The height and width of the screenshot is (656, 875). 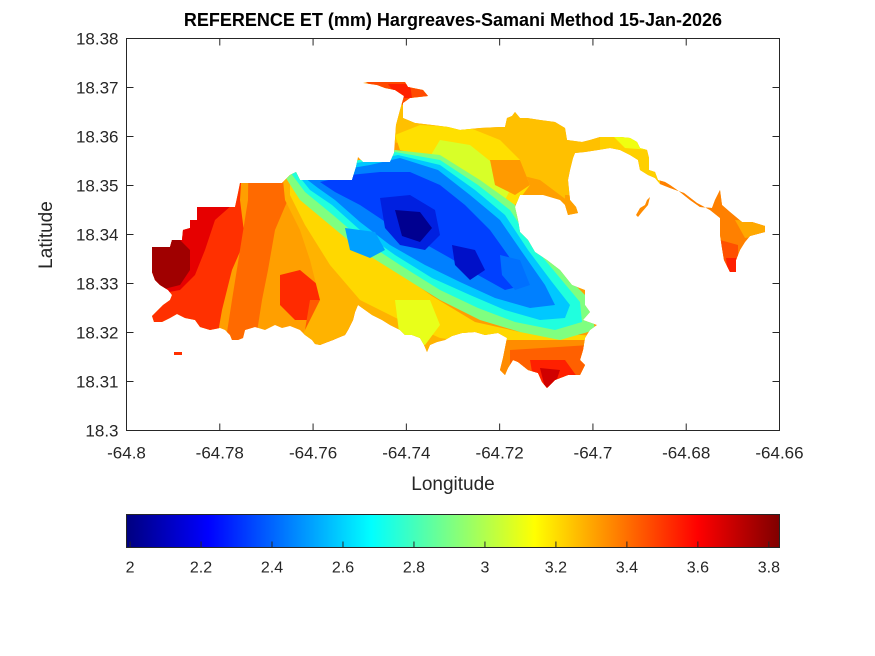 What do you see at coordinates (510, 177) in the screenshot?
I see `contour-level-3.35b` at bounding box center [510, 177].